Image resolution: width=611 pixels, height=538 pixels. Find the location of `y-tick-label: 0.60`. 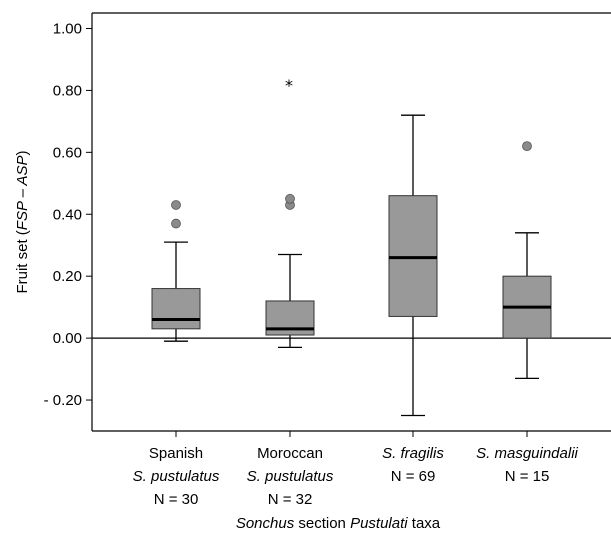

y-tick-label: 0.60 is located at coordinates (67, 152).